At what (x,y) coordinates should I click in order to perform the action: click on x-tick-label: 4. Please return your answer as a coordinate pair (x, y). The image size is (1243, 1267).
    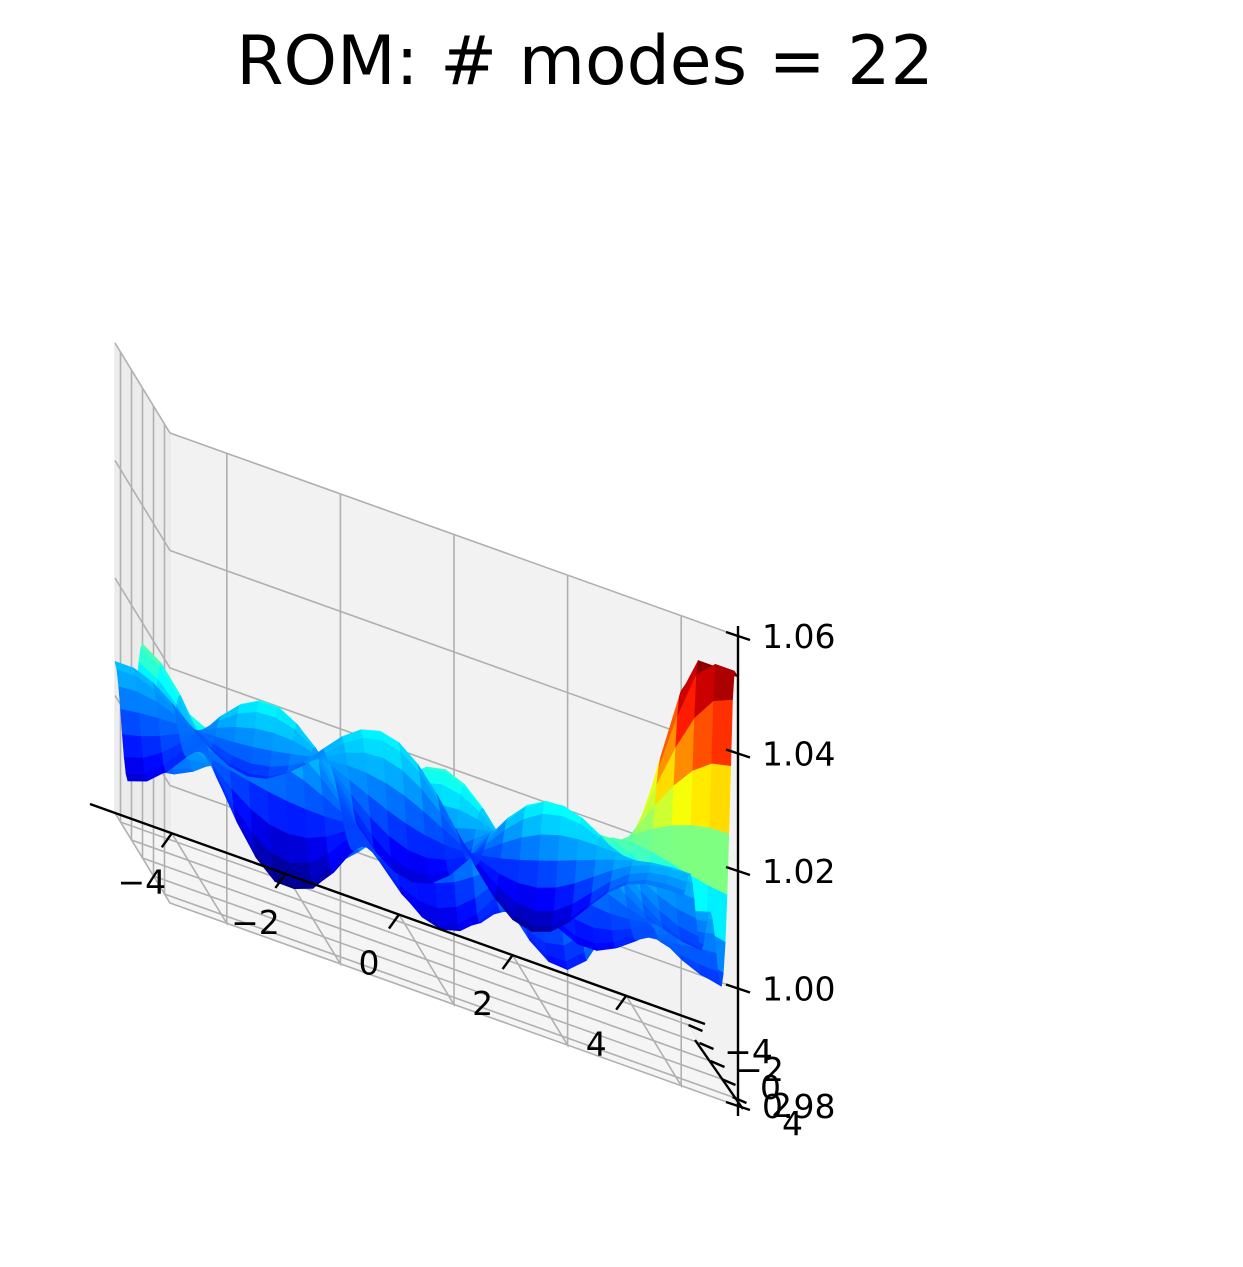
    Looking at the image, I should click on (596, 1044).